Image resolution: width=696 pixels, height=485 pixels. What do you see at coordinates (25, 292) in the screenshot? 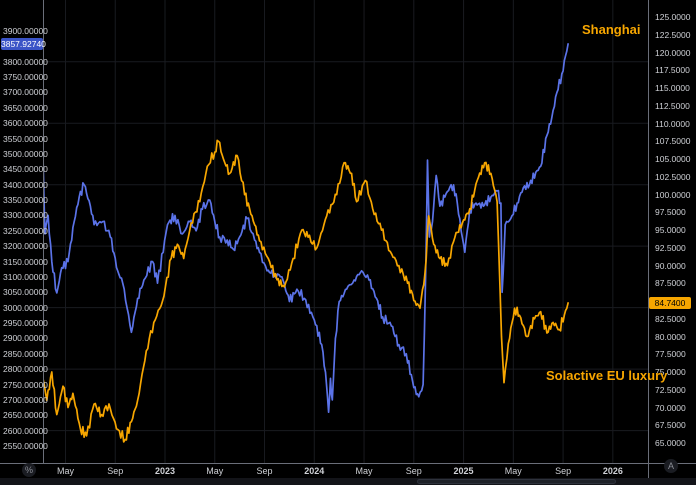
I see `left-axis-price-label: 3050.00000` at bounding box center [25, 292].